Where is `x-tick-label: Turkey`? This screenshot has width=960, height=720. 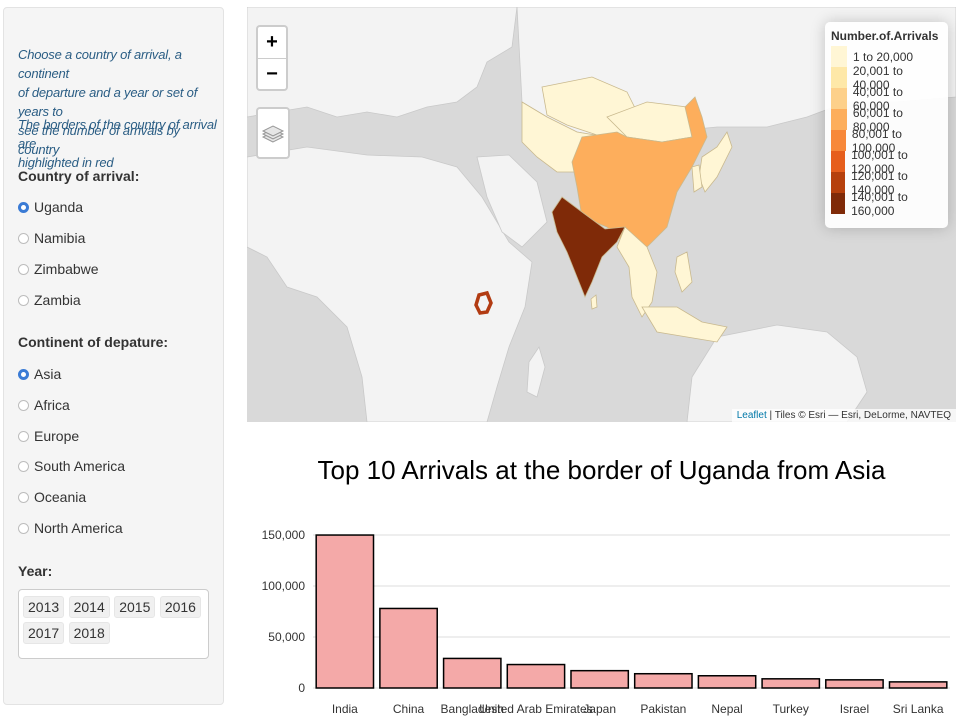
x-tick-label: Turkey is located at coordinates (791, 709).